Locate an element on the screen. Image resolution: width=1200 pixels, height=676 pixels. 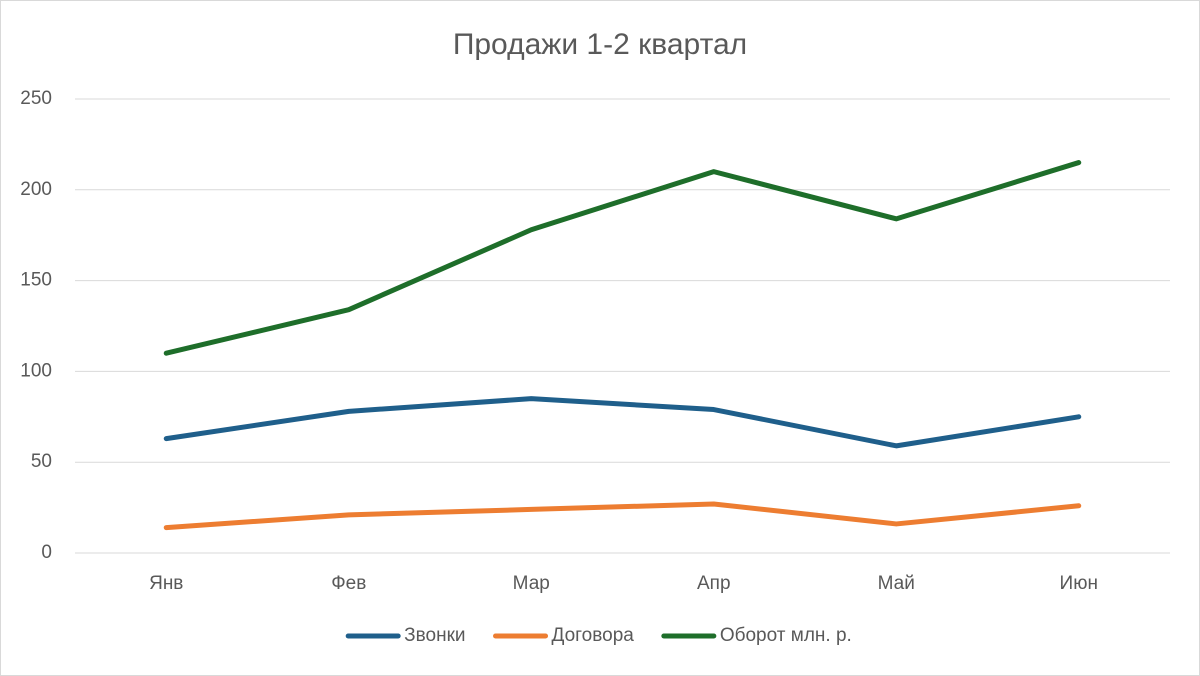
x-tick-label: Июн is located at coordinates (1079, 583).